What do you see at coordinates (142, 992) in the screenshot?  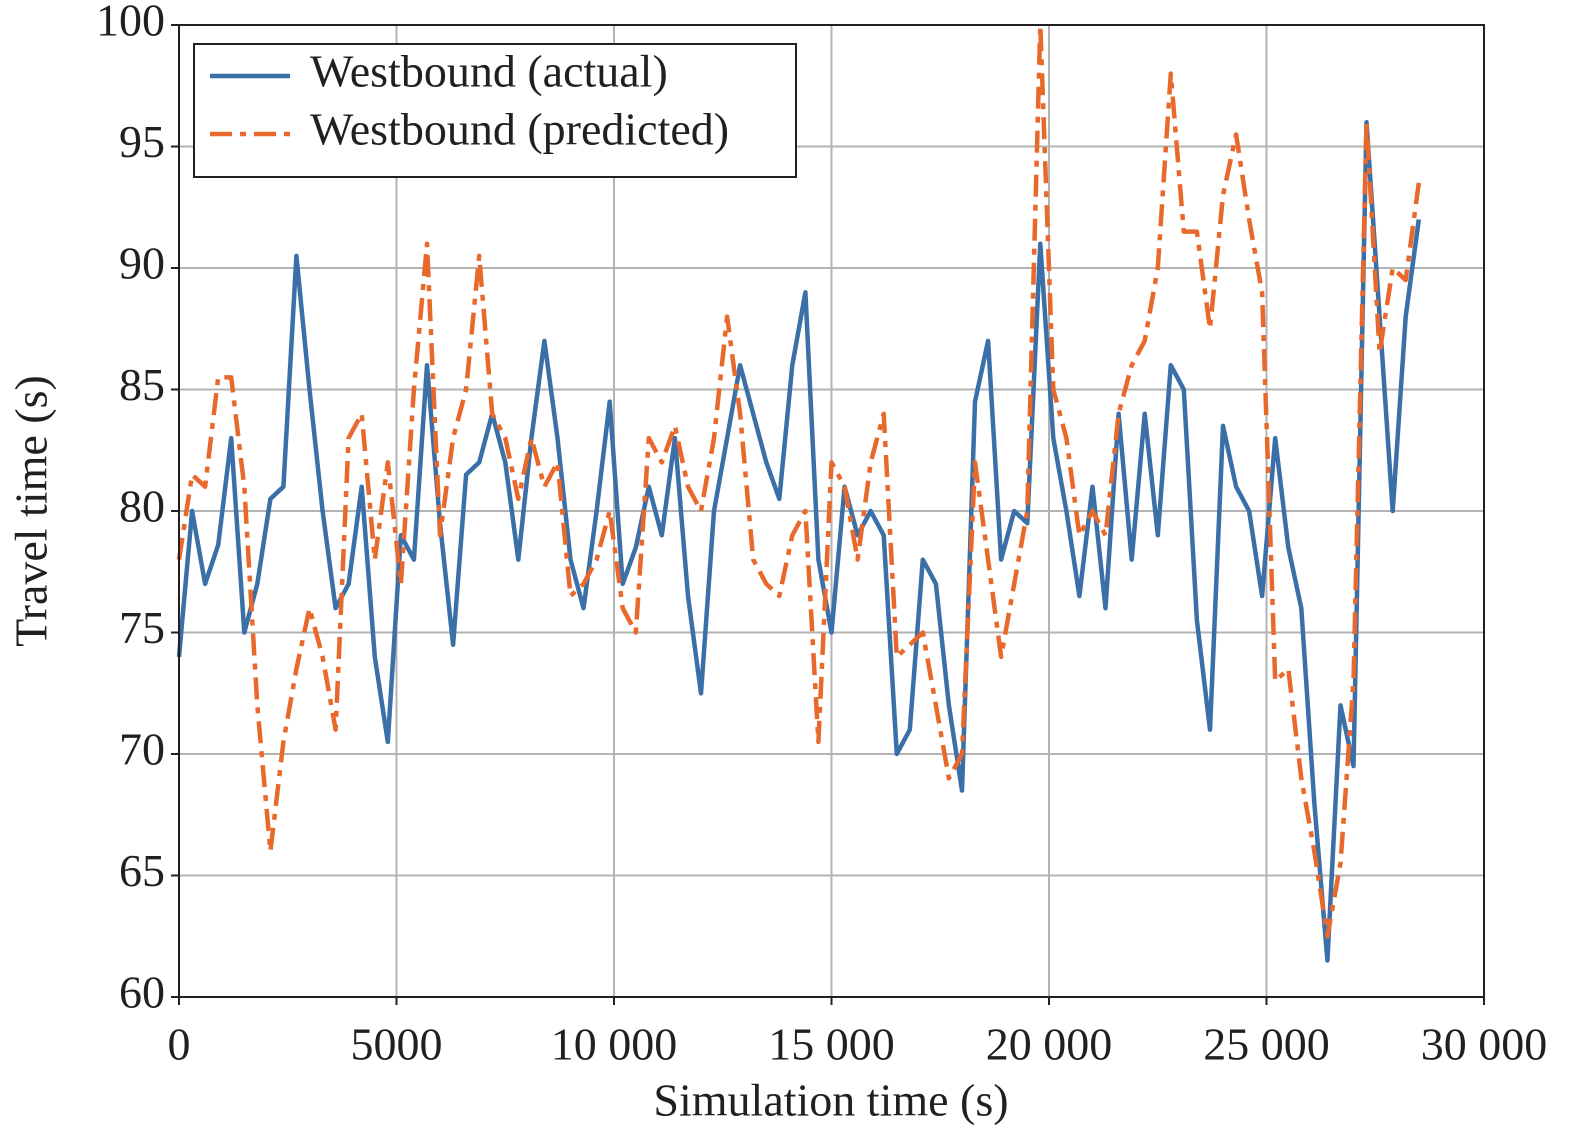 I see `y-tick-label: 60` at bounding box center [142, 992].